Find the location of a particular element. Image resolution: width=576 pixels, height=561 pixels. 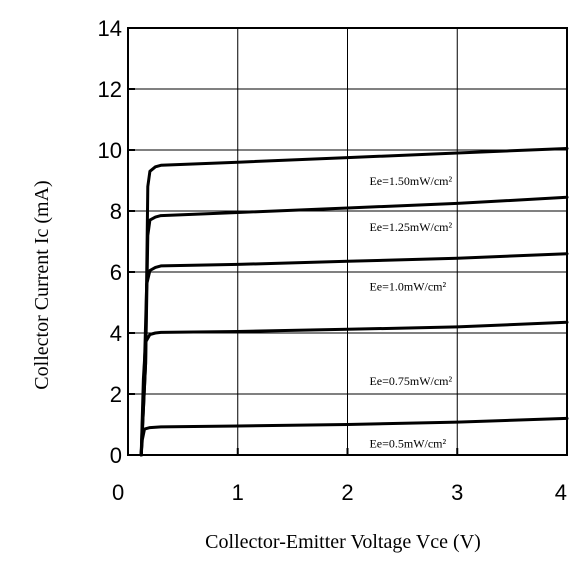

x-tick-label: 1 is located at coordinates (238, 492).